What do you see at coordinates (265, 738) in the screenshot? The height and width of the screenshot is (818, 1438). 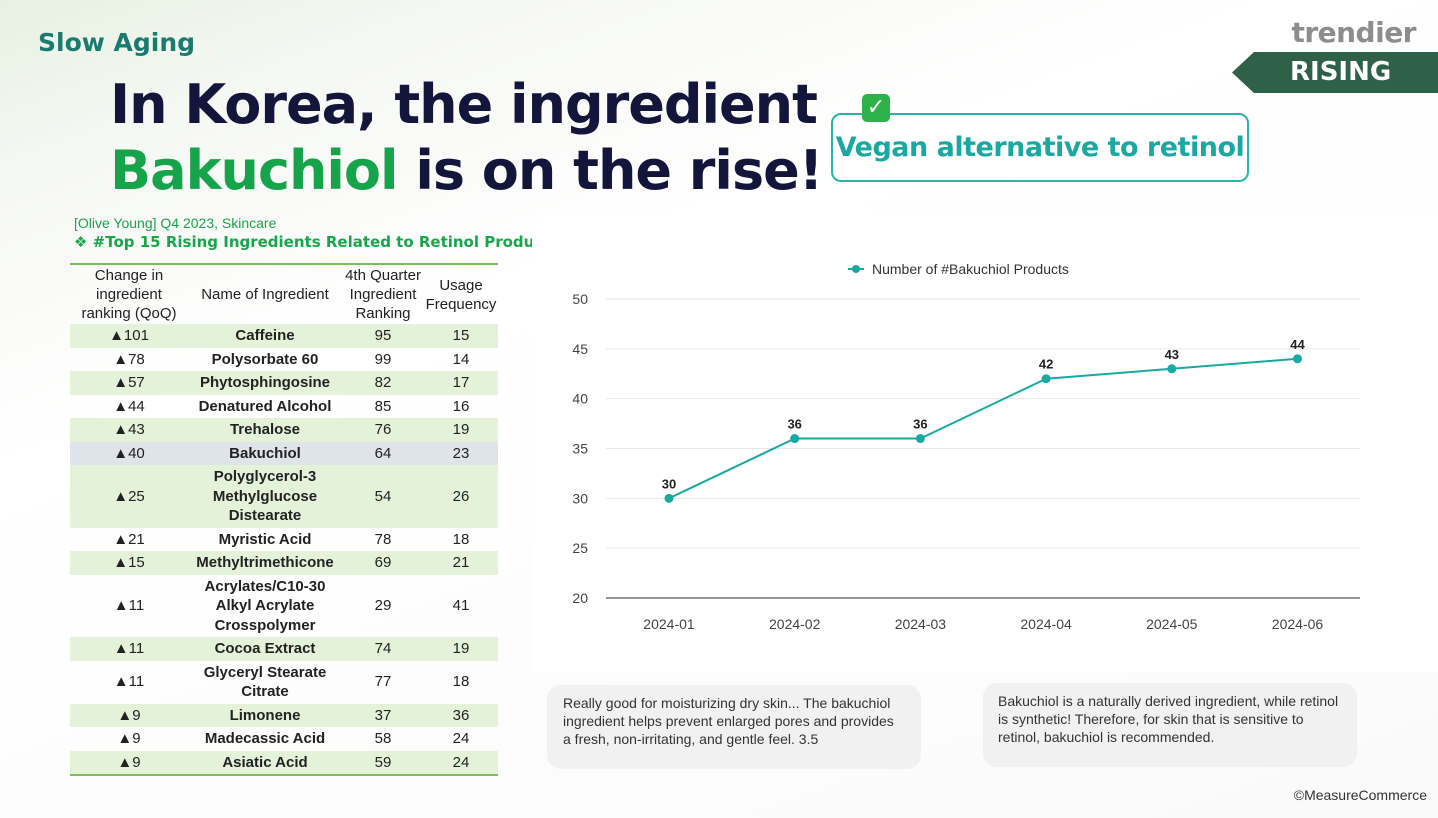 I see `cell-name: Madecassic Acid` at bounding box center [265, 738].